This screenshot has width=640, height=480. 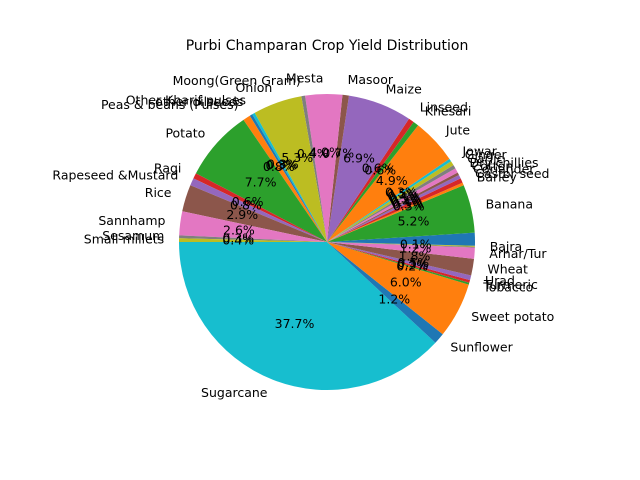 I want to click on slice-label-linseed: Linseed, so click(x=444, y=107).